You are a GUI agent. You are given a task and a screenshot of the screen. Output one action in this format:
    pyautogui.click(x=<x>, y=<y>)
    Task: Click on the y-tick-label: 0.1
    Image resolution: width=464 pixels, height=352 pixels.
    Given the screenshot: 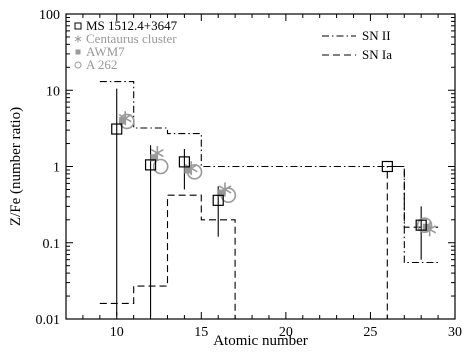 What is the action you would take?
    pyautogui.click(x=52, y=244)
    